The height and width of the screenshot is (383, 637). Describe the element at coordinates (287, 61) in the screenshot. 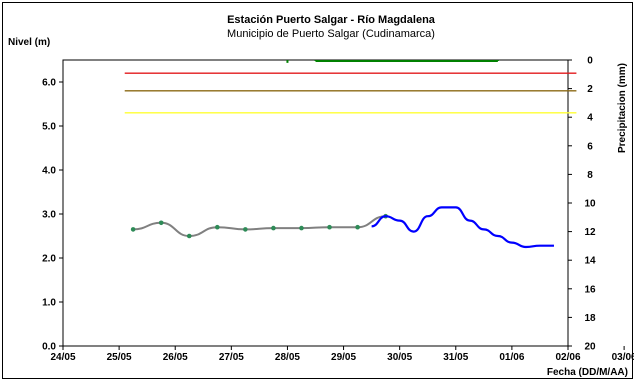

I see `precipitation-bar` at that location.